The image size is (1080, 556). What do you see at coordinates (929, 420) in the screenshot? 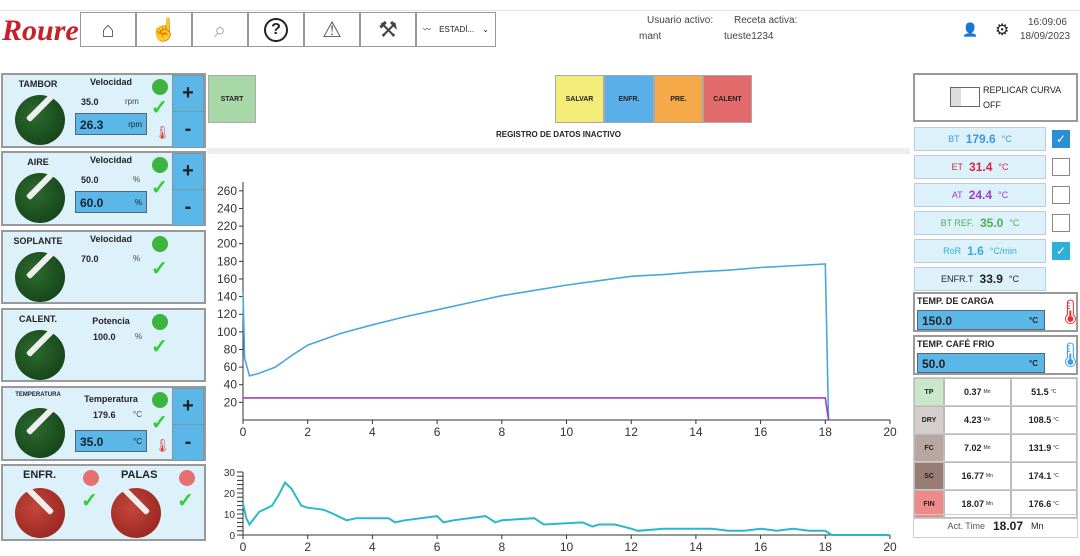
I see `event-key: DRY` at bounding box center [929, 420].